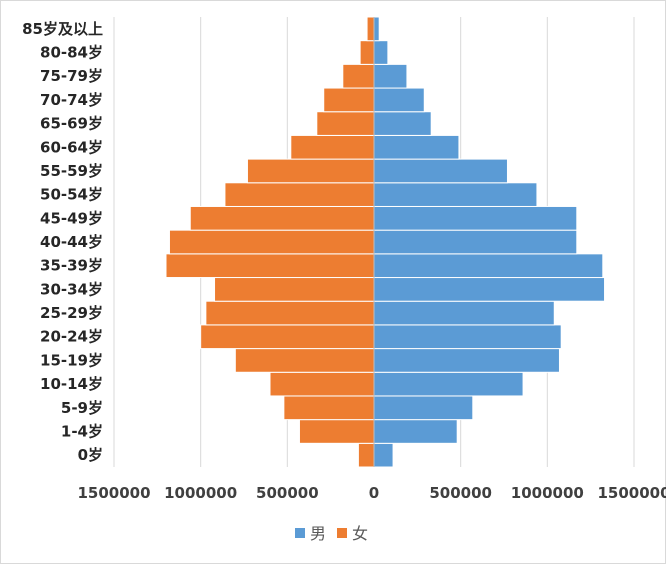  I want to click on category-label-4: 15-19岁, so click(71, 360).